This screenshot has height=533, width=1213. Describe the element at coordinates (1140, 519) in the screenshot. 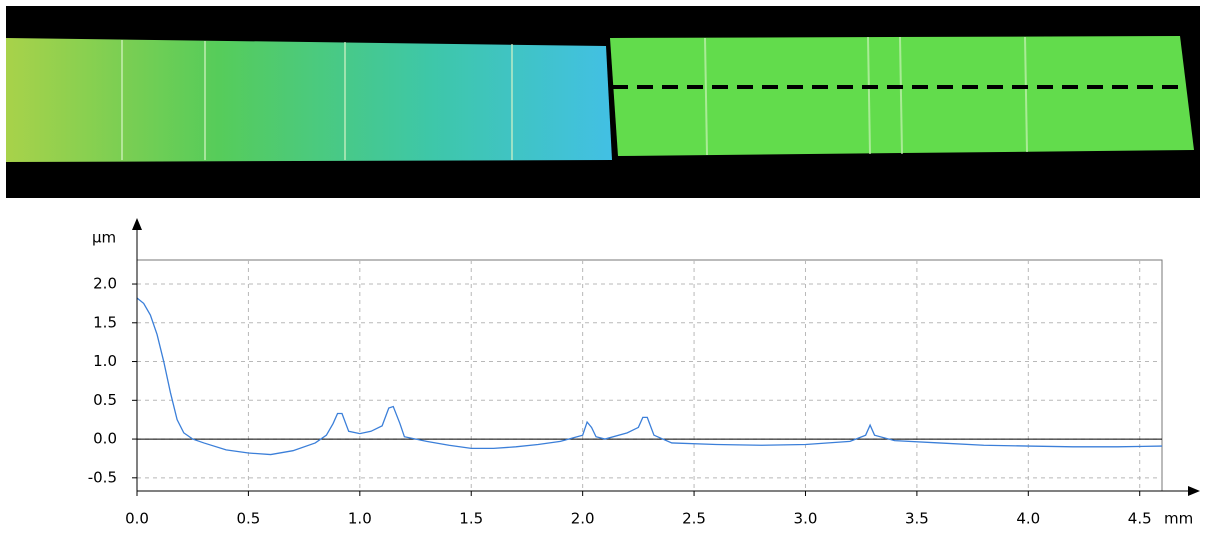

I see `x-tick-label: 4.5` at that location.